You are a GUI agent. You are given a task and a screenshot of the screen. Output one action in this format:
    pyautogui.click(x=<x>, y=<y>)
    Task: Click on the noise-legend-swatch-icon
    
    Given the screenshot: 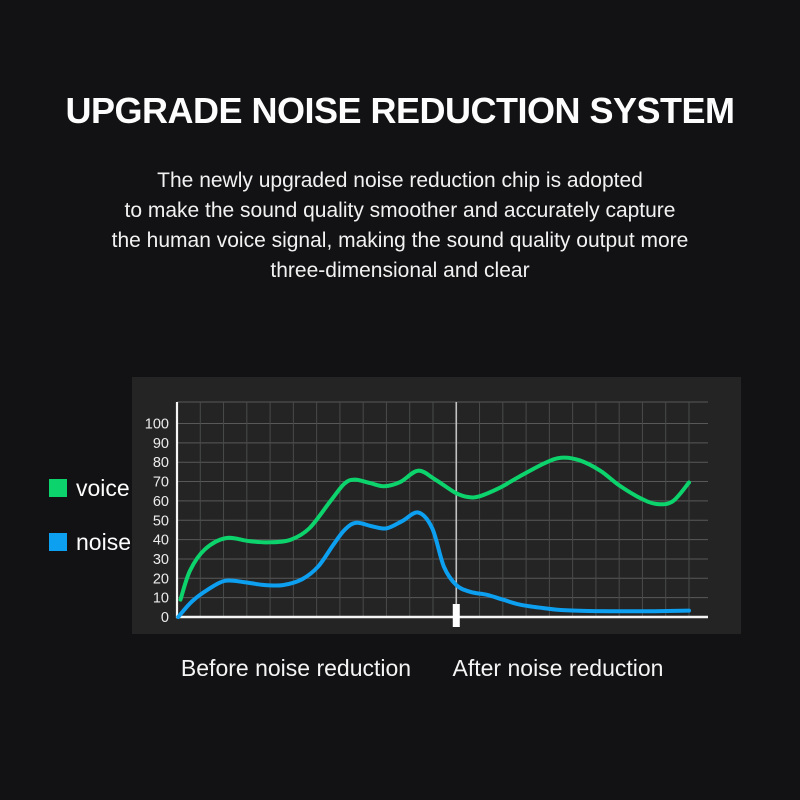 What is the action you would take?
    pyautogui.click(x=58, y=542)
    